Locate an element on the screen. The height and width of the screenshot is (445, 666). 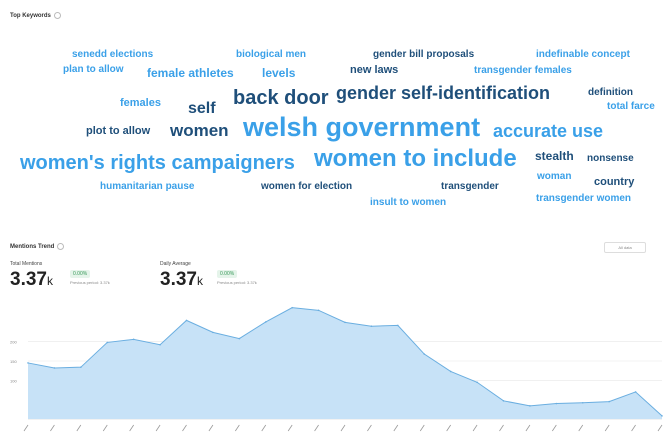
metric-value-total: 3.37k is located at coordinates (31, 280).